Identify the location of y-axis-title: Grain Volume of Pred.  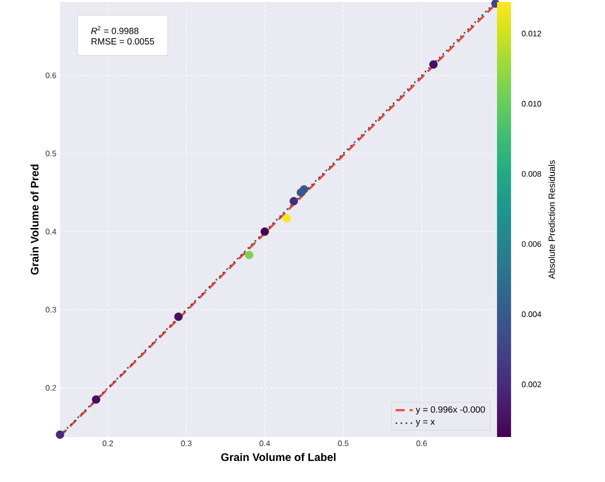
(34, 219).